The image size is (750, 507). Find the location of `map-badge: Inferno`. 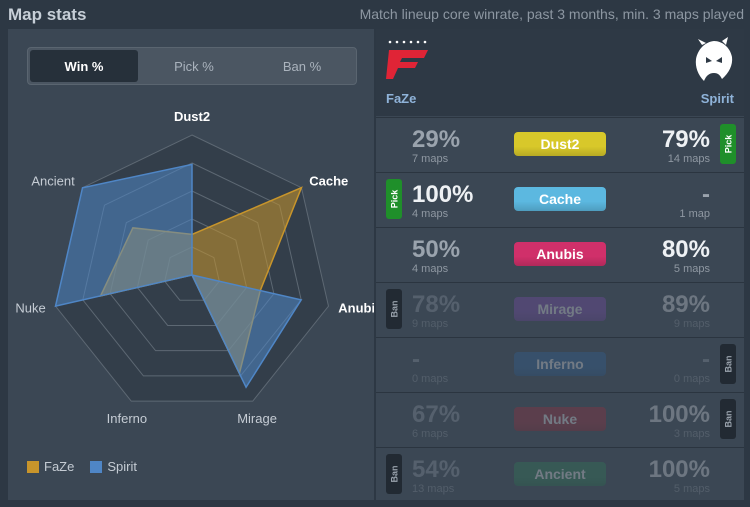

map-badge: Inferno is located at coordinates (560, 364).